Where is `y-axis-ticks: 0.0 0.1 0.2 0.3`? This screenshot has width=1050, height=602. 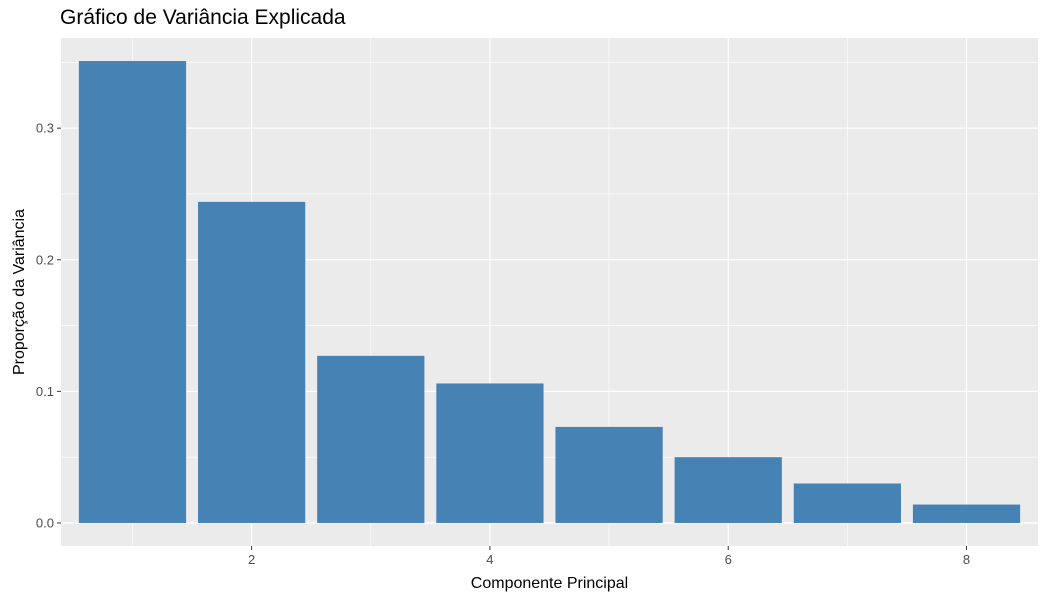 y-axis-ticks: 0.0 0.1 0.2 0.3 is located at coordinates (48, 325).